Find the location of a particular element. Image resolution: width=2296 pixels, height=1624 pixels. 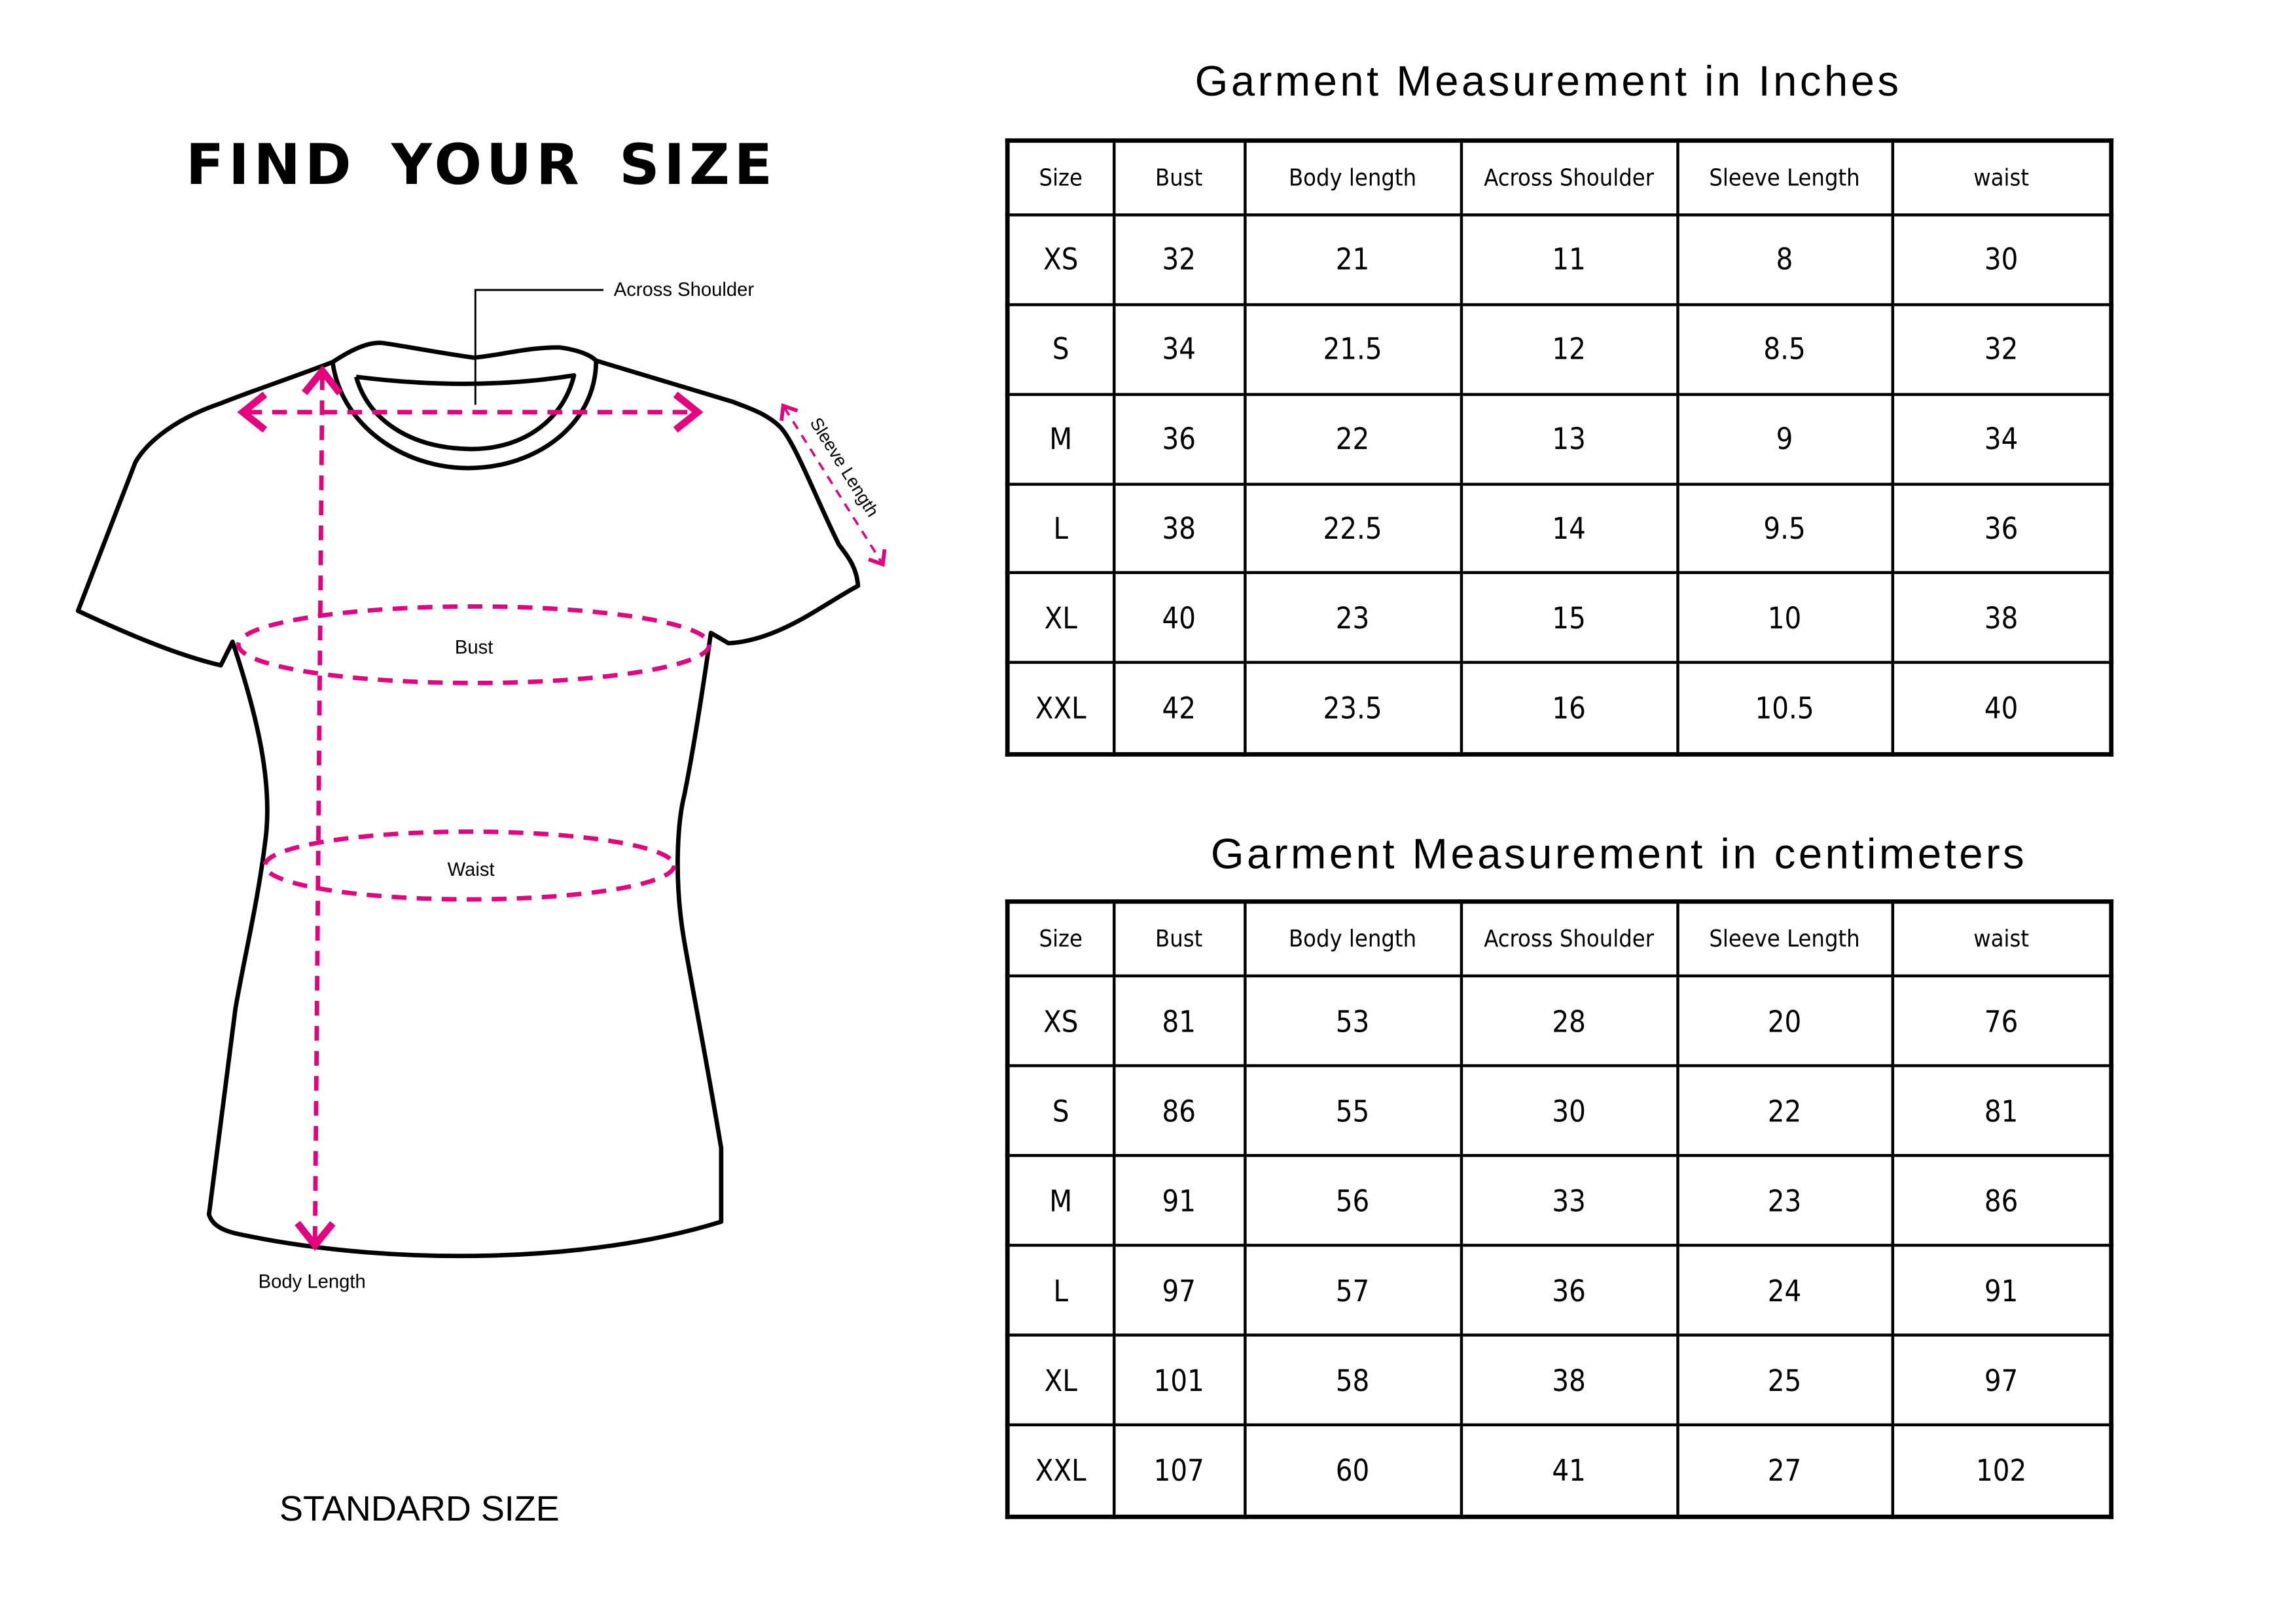

table-cell: 107 is located at coordinates (1178, 1471).